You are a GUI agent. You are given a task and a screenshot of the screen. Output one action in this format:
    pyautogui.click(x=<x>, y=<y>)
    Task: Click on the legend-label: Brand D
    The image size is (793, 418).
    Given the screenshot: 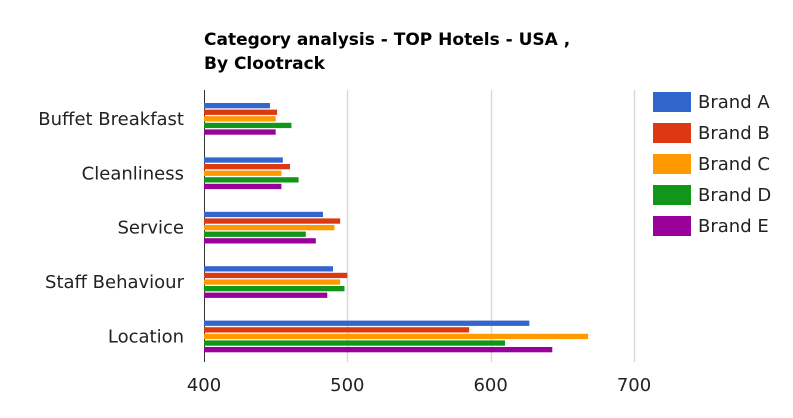 What is the action you would take?
    pyautogui.click(x=734, y=195)
    